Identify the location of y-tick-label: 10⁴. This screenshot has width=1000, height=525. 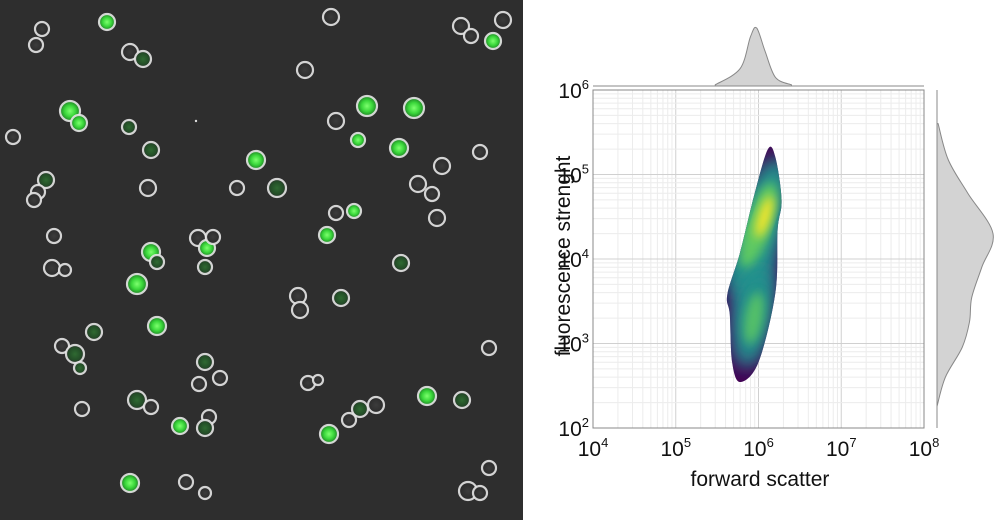
(573, 259).